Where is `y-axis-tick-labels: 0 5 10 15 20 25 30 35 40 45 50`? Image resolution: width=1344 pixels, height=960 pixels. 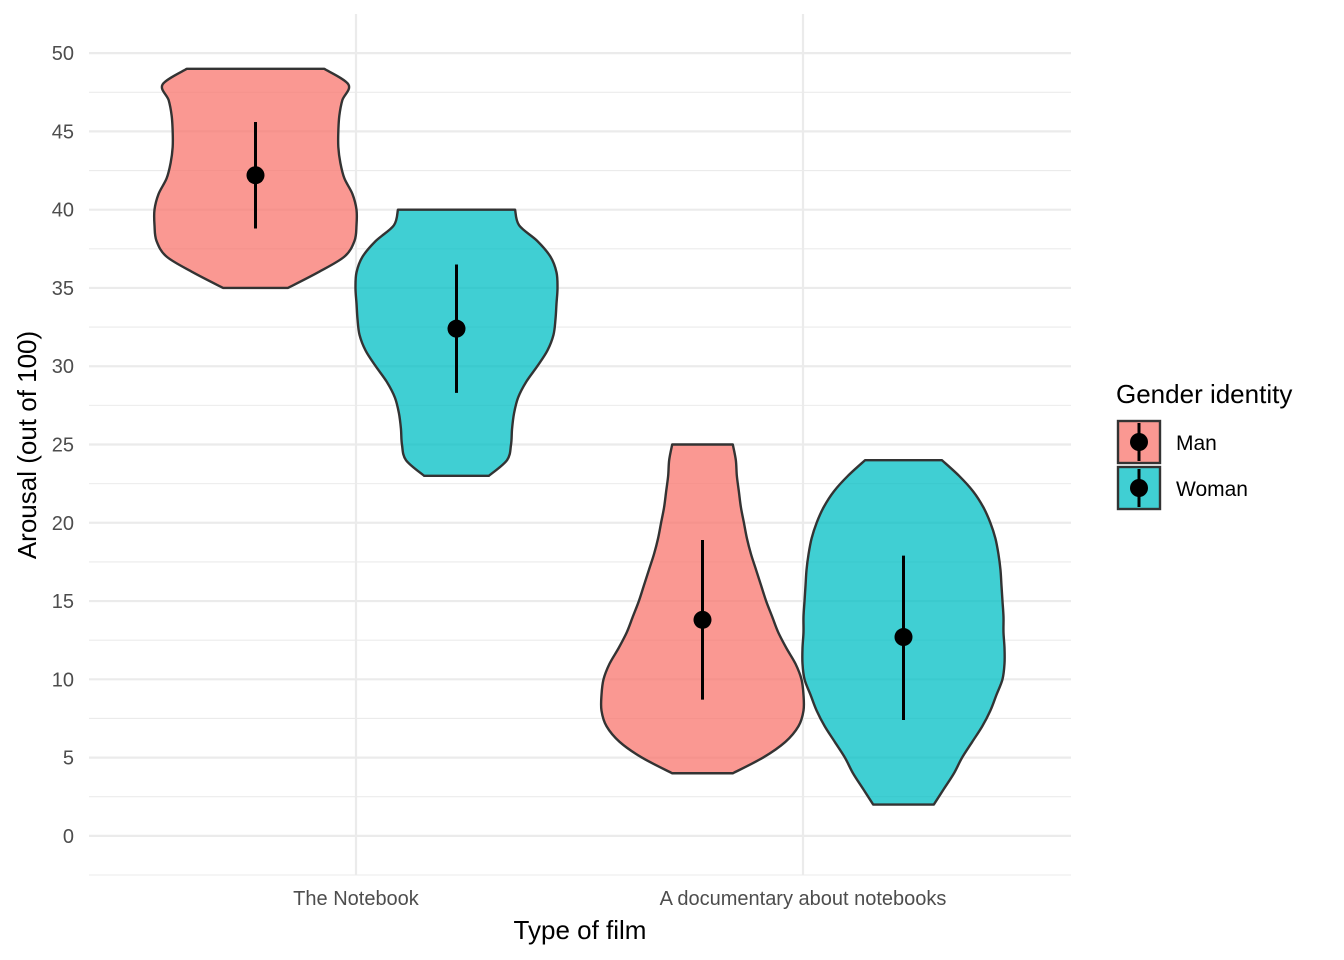 y-axis-tick-labels: 0 5 10 15 20 25 30 35 40 45 50 is located at coordinates (63, 445).